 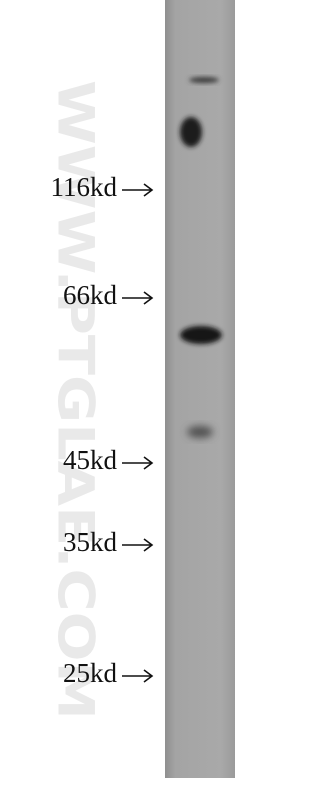 What do you see at coordinates (90, 460) in the screenshot?
I see `marker-label: 45kd` at bounding box center [90, 460].